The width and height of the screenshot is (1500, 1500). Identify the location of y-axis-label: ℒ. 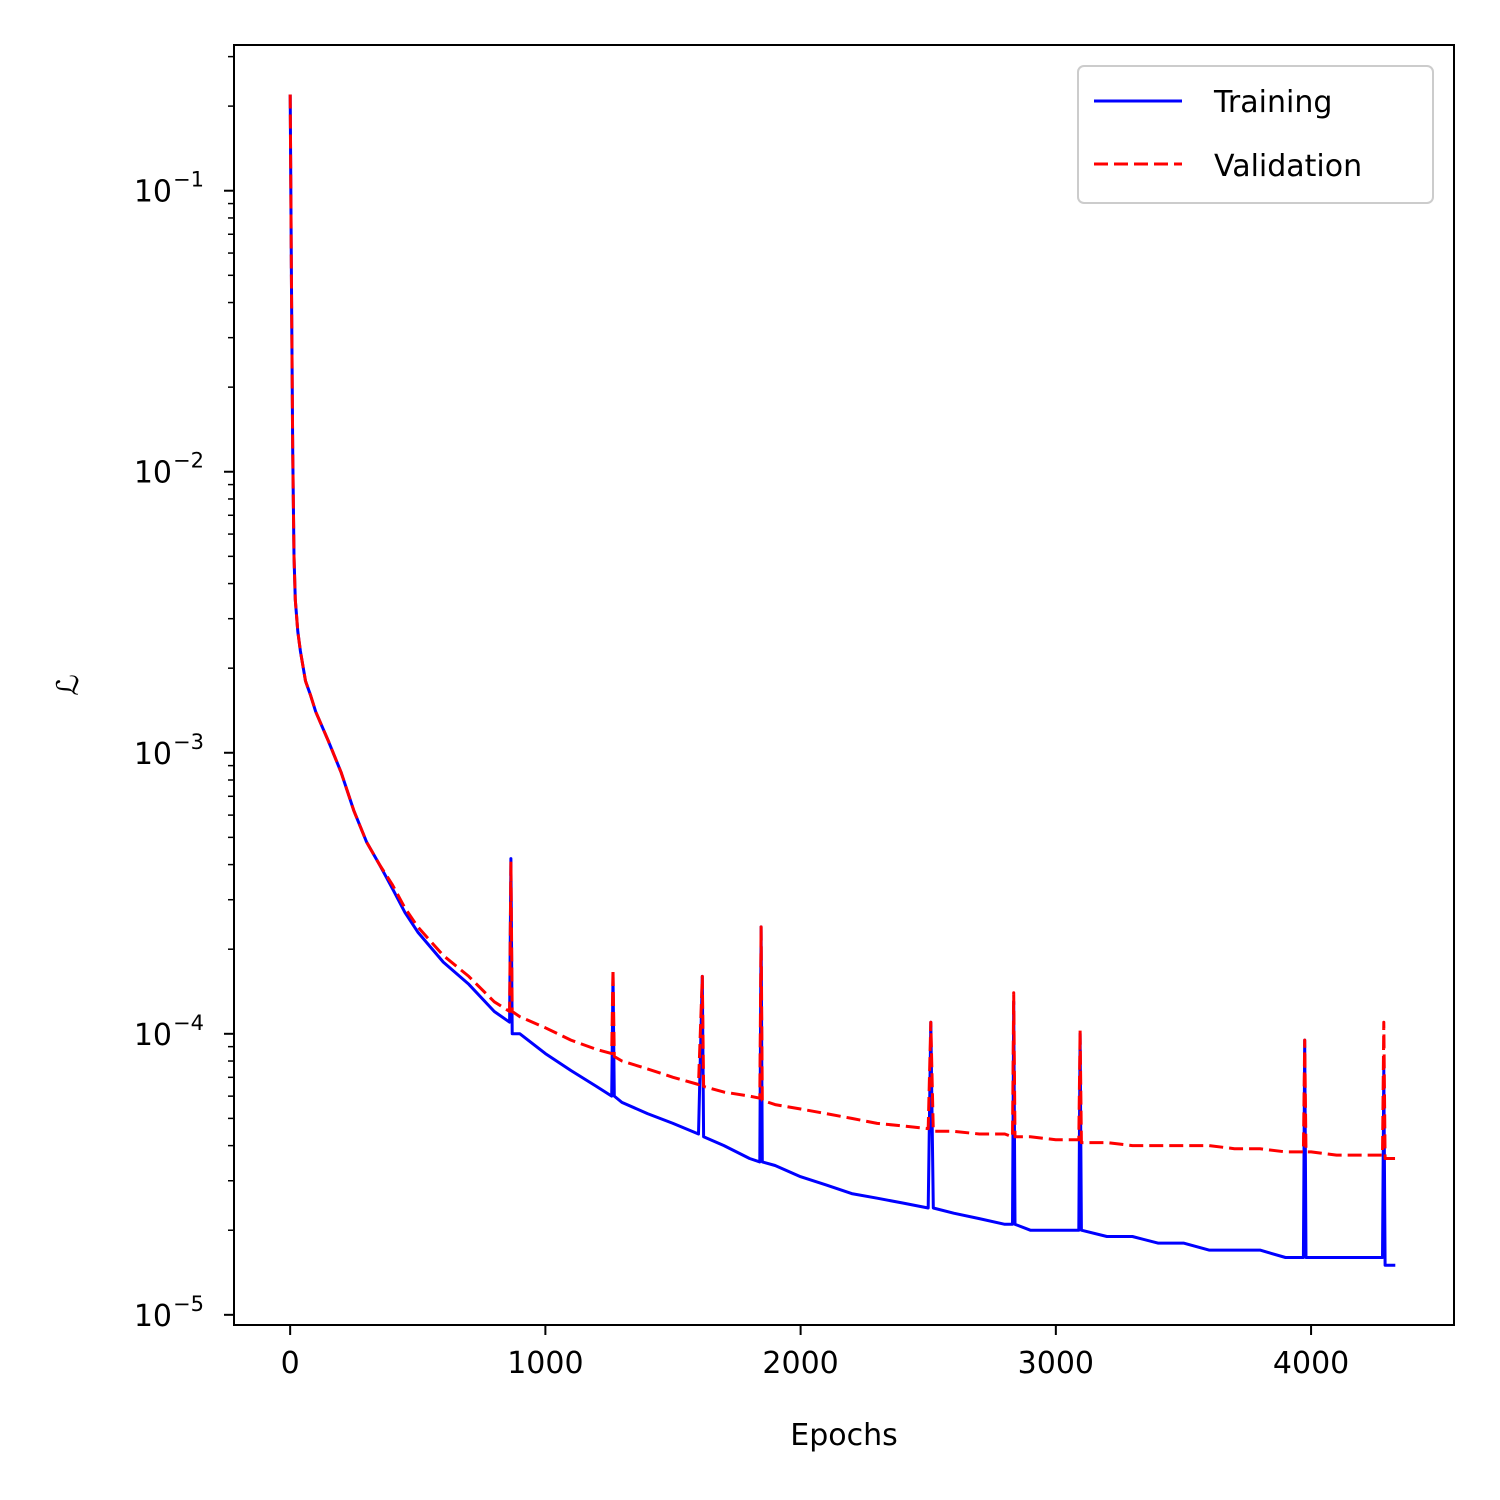
(68, 685).